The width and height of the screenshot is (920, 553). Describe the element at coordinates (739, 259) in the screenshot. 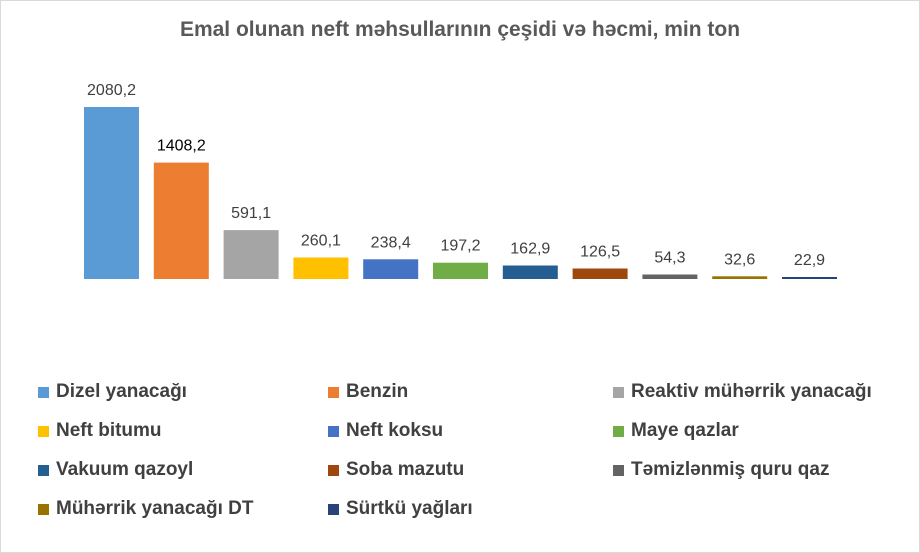

I see `data-label-10: 32,6` at that location.